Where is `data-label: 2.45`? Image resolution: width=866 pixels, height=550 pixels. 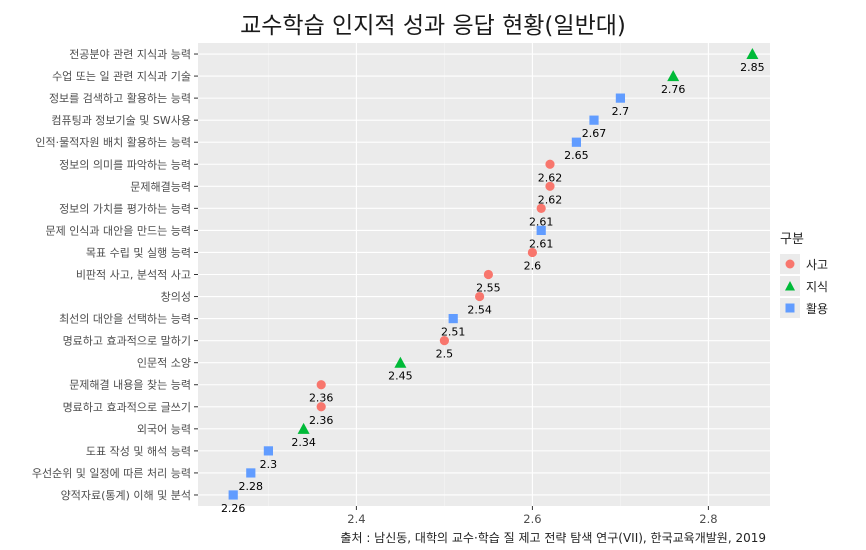
data-label: 2.45 is located at coordinates (400, 376).